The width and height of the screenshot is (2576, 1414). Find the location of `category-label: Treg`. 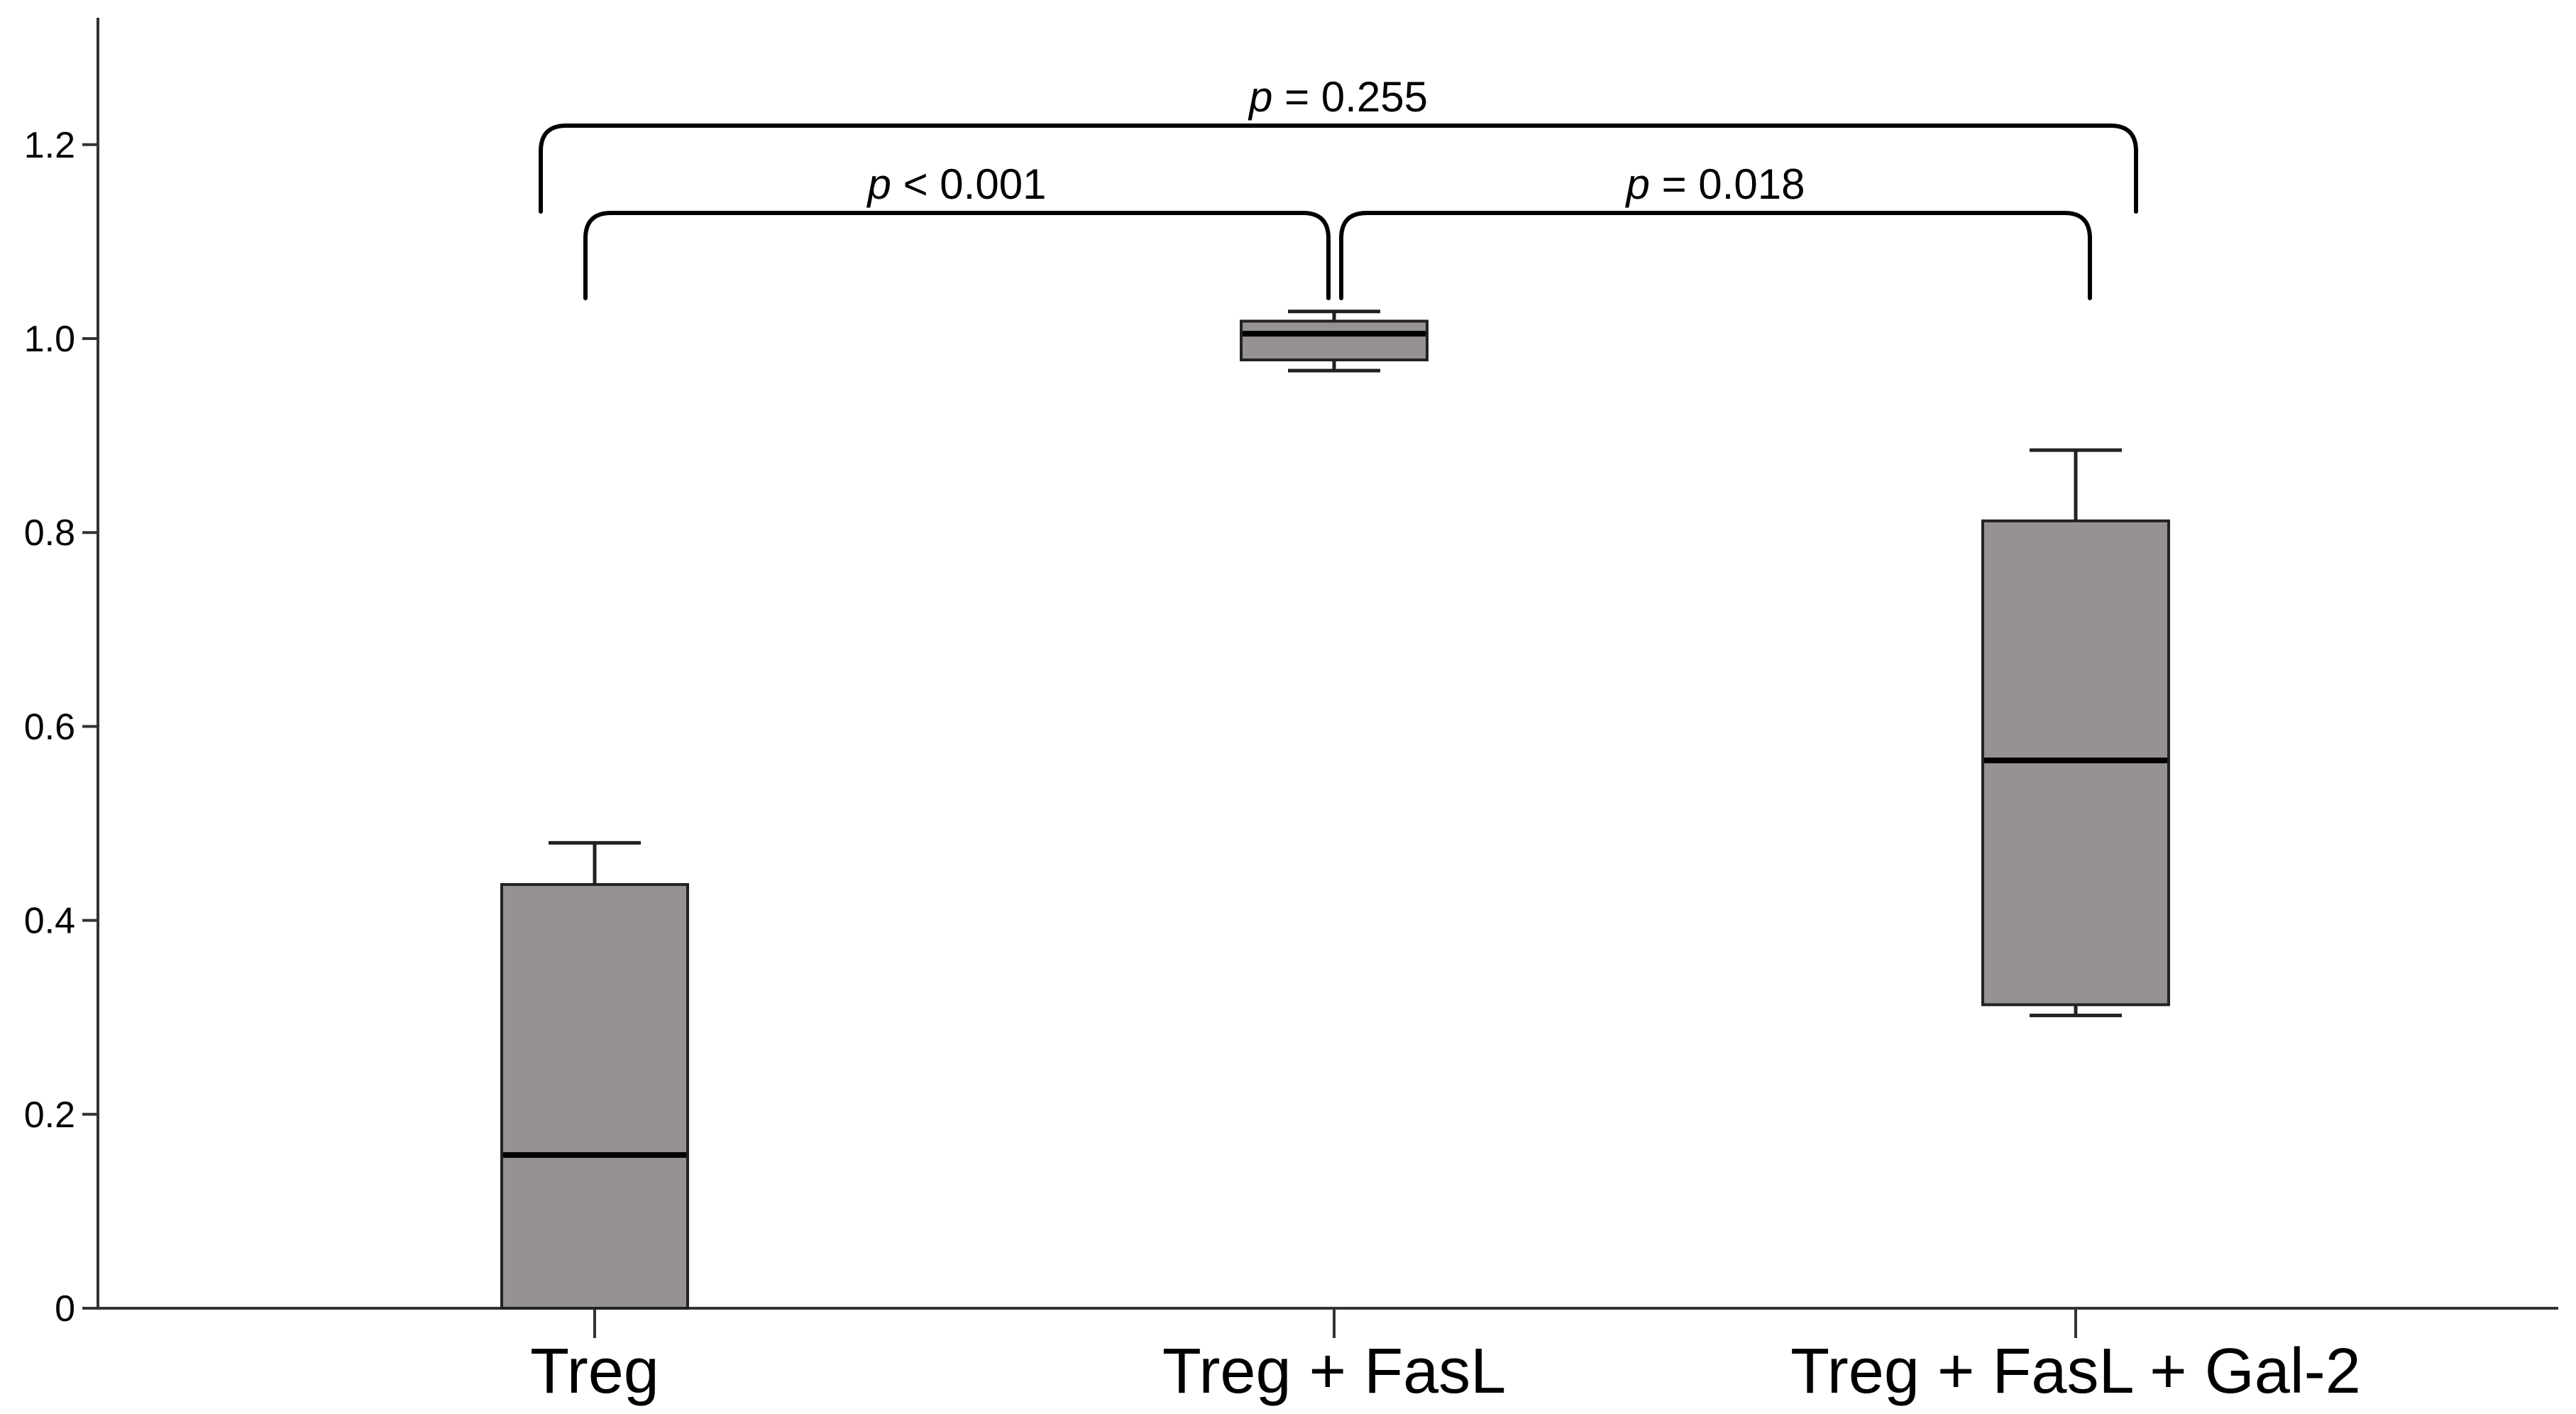

category-label: Treg is located at coordinates (594, 1371).